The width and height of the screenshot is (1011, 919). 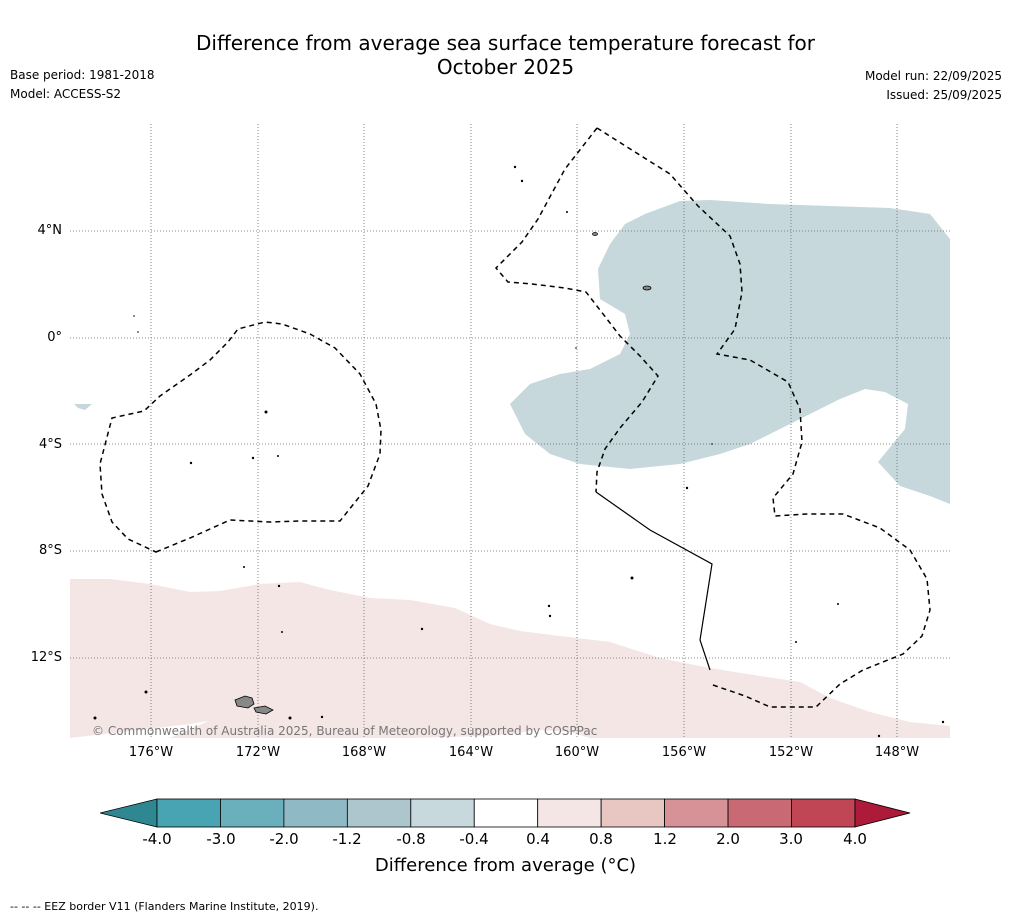 I want to click on base-period: Base period: 1981-2018, so click(x=82, y=75).